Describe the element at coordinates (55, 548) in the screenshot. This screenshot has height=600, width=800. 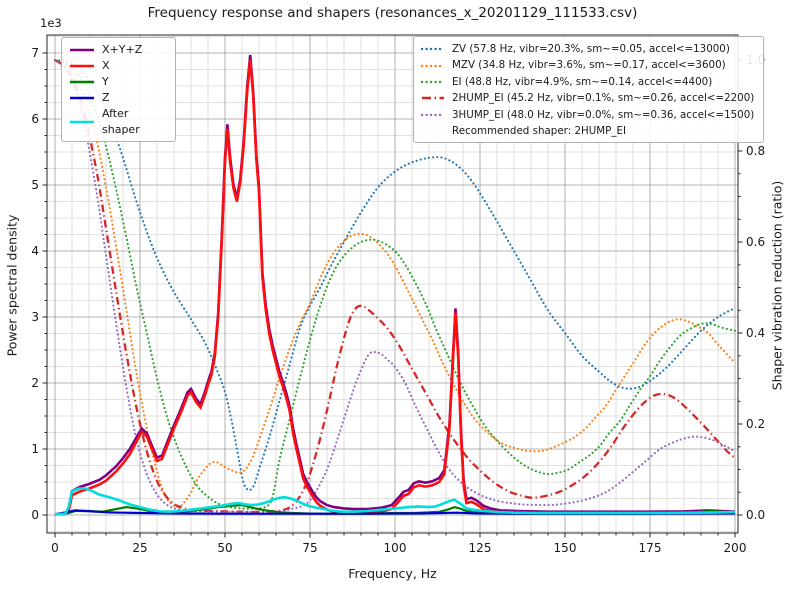
I see `x-tick-label: 0` at that location.